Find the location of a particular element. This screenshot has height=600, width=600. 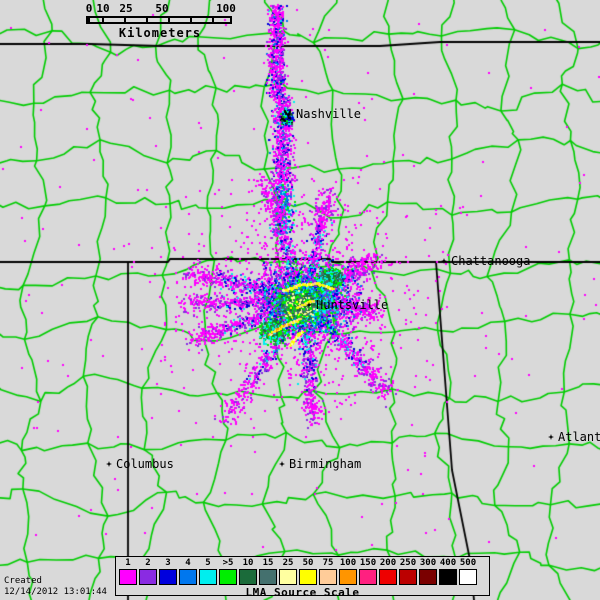

created-stamp: Created 12/14/2012 13:01:44 is located at coordinates (55, 587).